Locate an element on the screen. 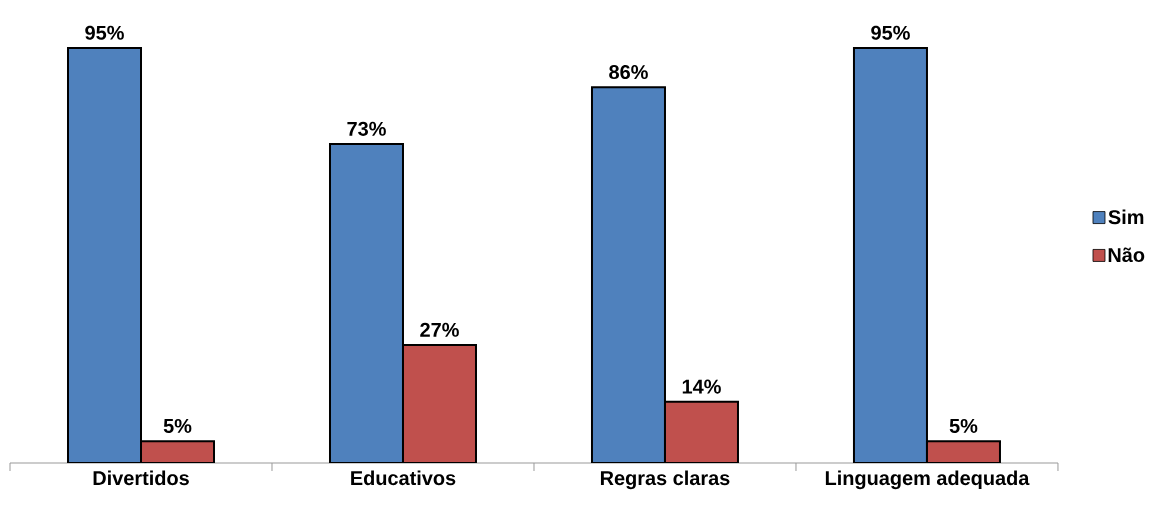 The image size is (1174, 512). data-label: 86% is located at coordinates (628, 72).